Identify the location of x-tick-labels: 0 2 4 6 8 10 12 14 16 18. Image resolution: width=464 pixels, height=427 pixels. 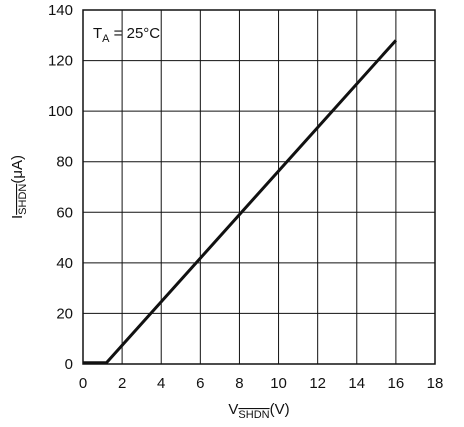
(261, 383).